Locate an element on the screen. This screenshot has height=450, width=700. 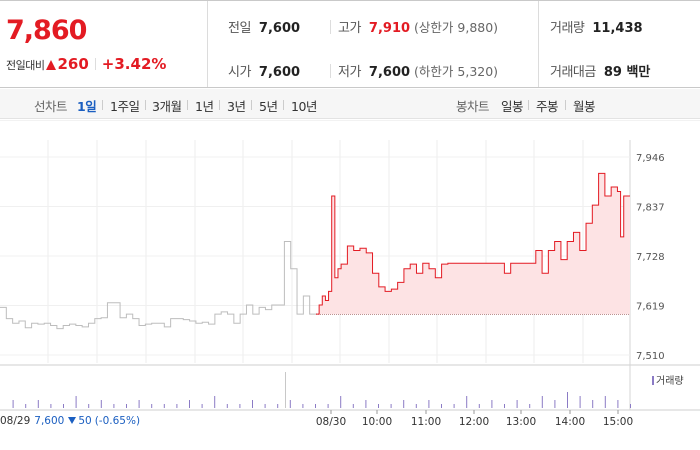
stat-prev-close: 전일 7,600 is located at coordinates (264, 26).